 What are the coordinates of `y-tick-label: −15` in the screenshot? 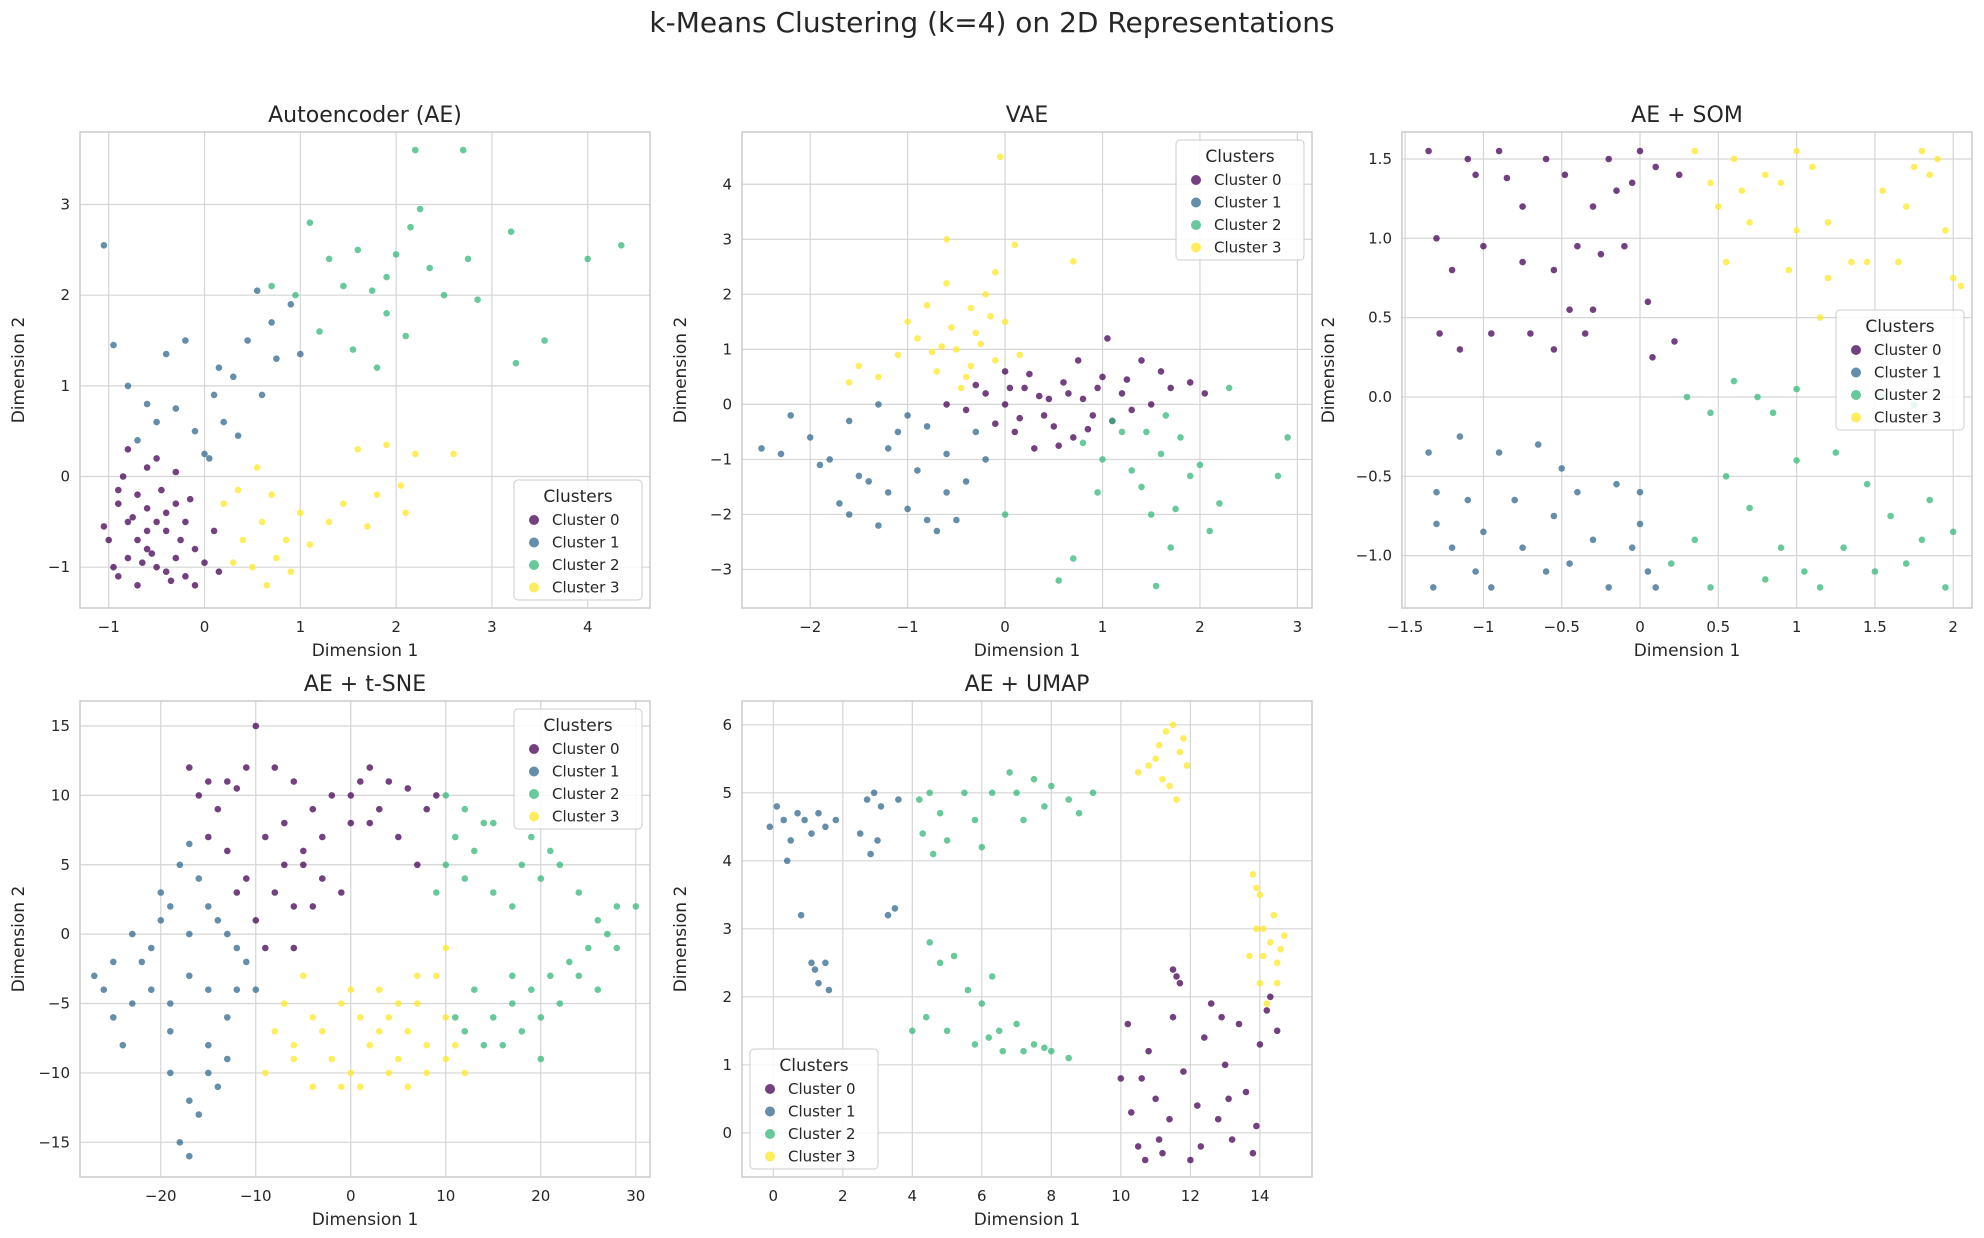 It's located at (54, 1142).